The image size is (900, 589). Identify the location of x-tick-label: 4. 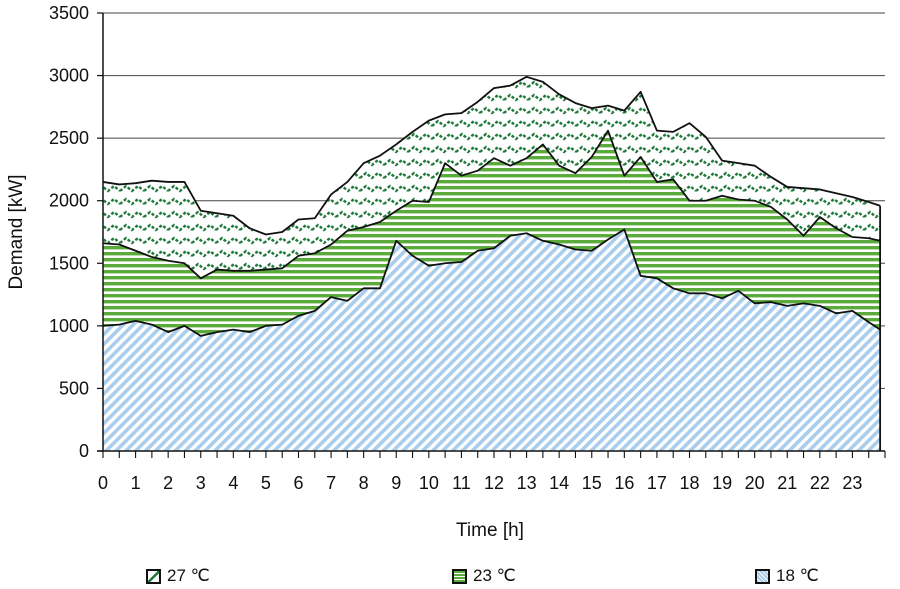
(233, 483).